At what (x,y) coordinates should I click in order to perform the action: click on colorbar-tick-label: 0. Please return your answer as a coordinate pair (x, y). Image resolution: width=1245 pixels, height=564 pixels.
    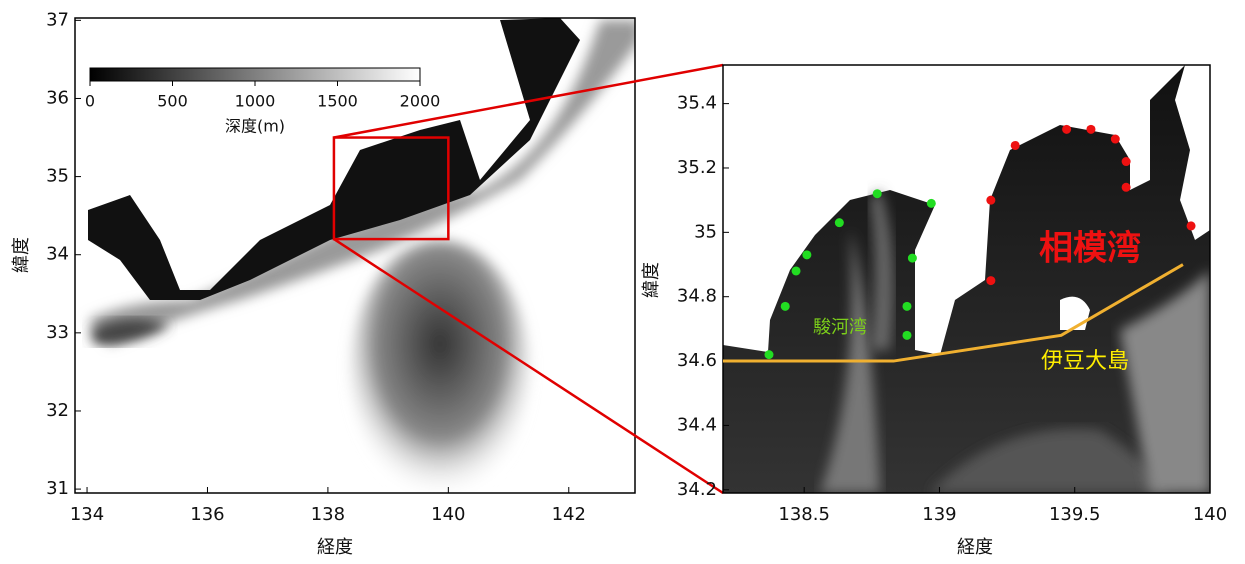
    Looking at the image, I should click on (90, 101).